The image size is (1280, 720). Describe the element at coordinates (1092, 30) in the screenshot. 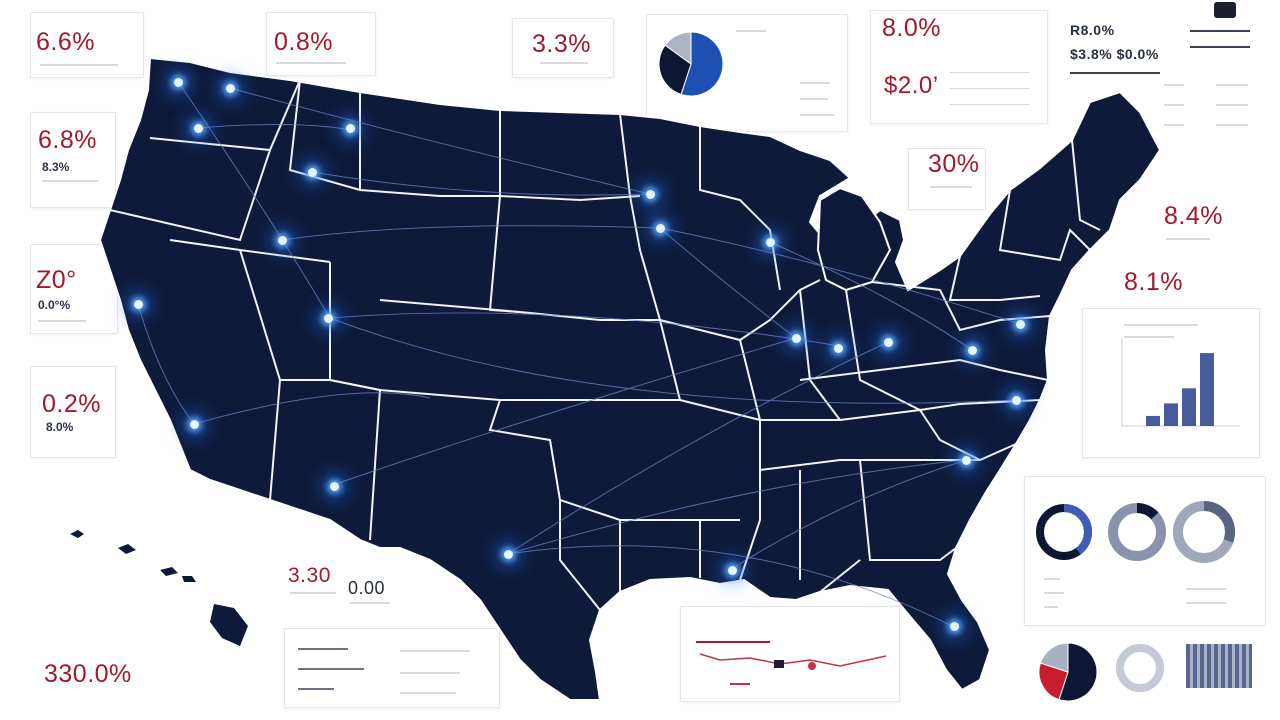

I see `header-line-1: R8.0%` at that location.